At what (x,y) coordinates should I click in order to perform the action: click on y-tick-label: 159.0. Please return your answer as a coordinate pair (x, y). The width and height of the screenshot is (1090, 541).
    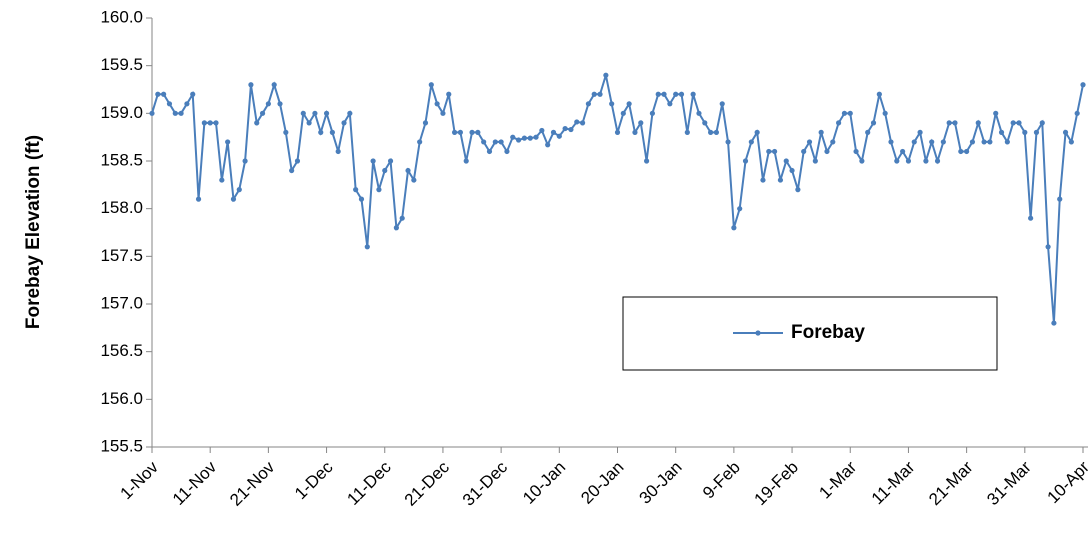
    Looking at the image, I should click on (121, 112).